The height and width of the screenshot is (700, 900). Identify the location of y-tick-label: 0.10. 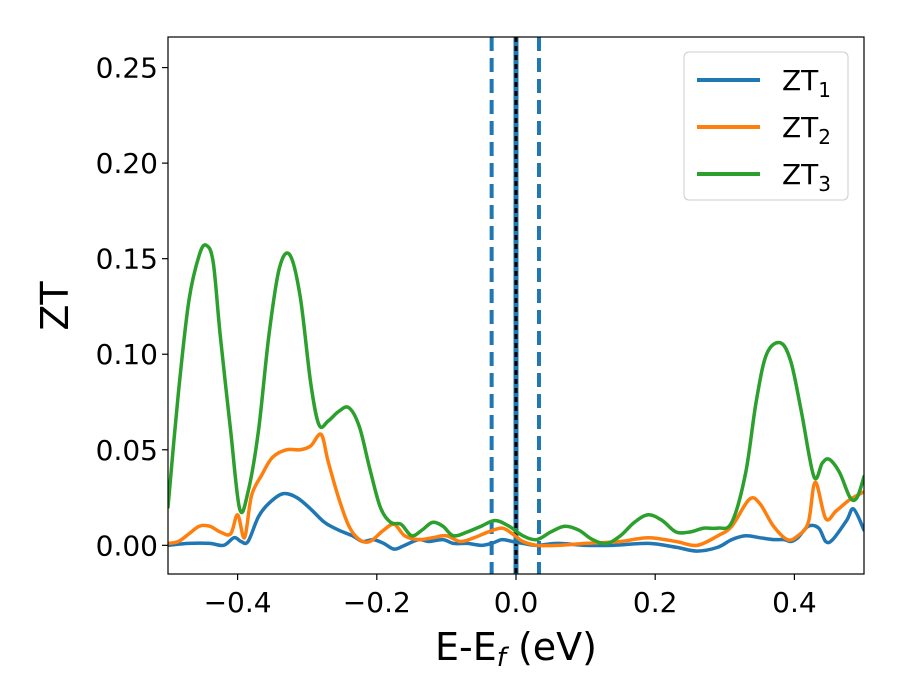
(127, 354).